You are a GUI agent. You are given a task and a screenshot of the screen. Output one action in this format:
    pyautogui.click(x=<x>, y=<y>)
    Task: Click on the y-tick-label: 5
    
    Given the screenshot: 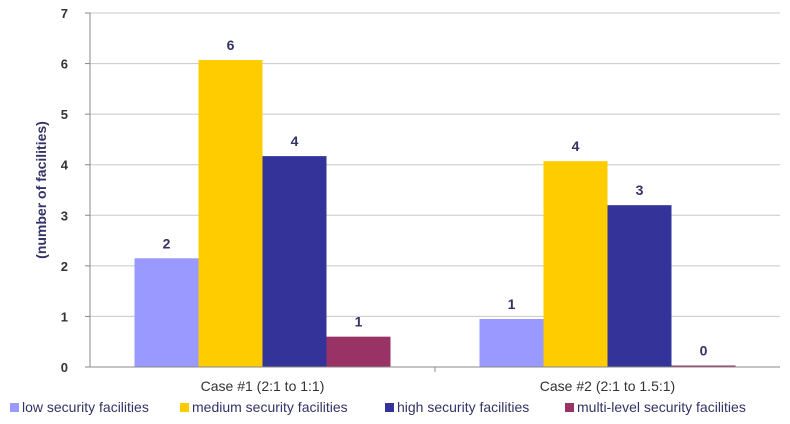 What is the action you would take?
    pyautogui.click(x=64, y=114)
    